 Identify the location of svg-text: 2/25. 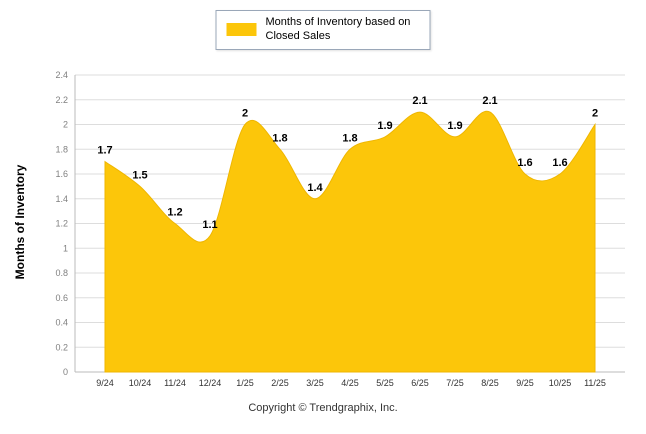
(280, 383).